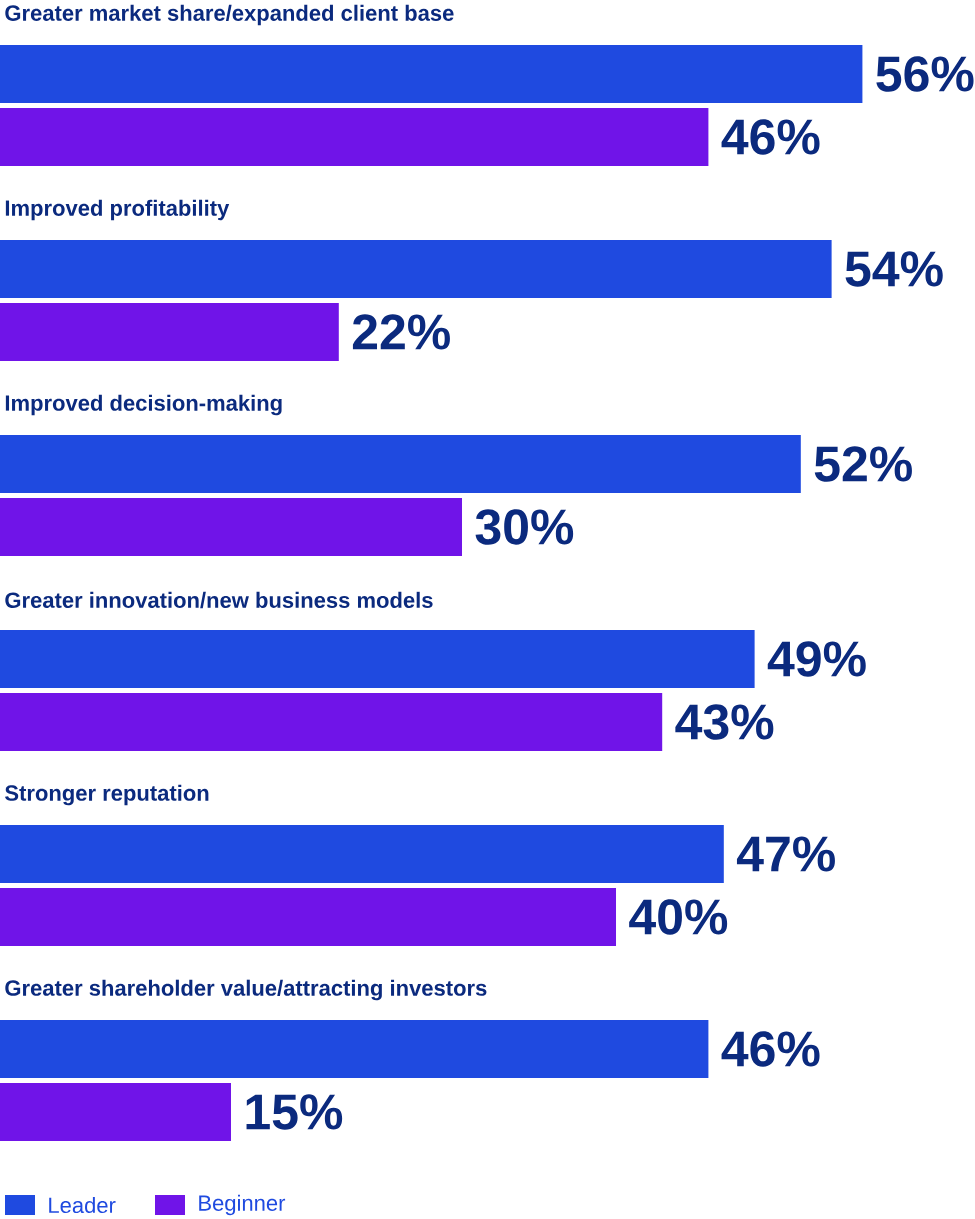 This screenshot has width=975, height=1219. Describe the element at coordinates (294, 1112) in the screenshot. I see `data-label: 15%` at that location.